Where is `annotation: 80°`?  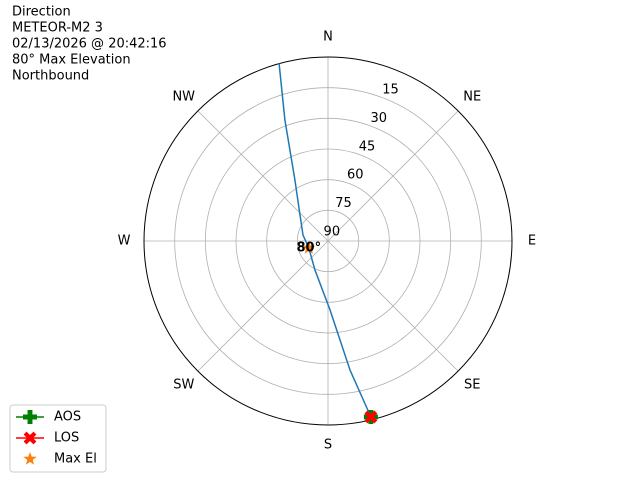 annotation: 80° is located at coordinates (308, 247).